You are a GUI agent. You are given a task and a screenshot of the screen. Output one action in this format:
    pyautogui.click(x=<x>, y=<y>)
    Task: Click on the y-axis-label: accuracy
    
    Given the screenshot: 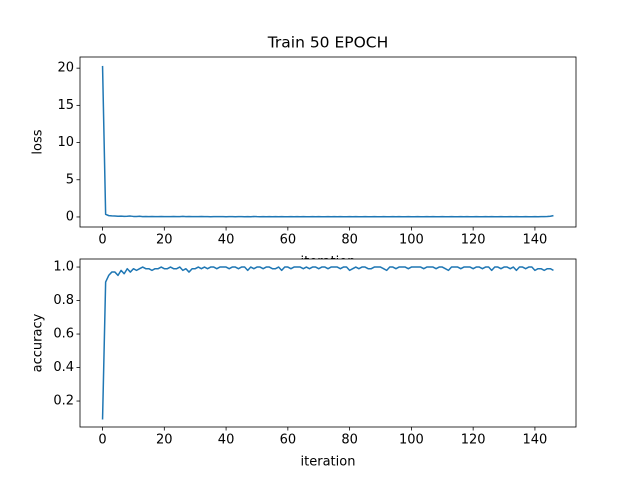 What is the action you would take?
    pyautogui.click(x=38, y=342)
    